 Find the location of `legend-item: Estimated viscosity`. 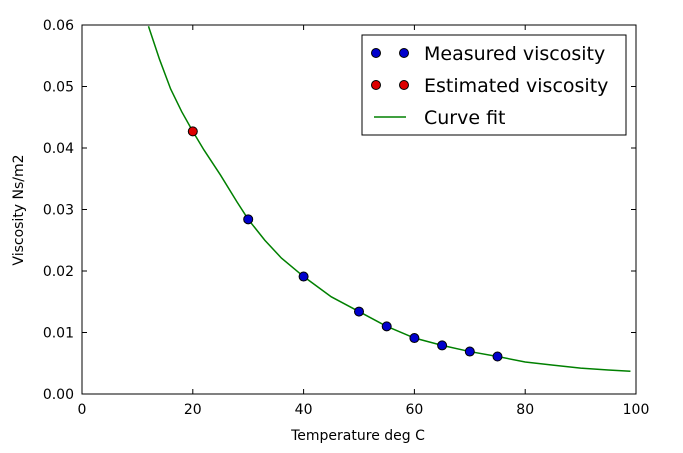

legend-item: Estimated viscosity is located at coordinates (489, 86).